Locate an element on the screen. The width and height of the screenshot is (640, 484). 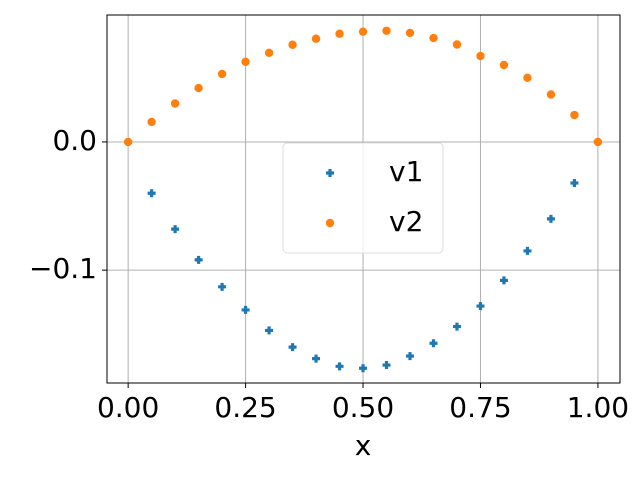
x-tick-label: 0.50 is located at coordinates (363, 407).